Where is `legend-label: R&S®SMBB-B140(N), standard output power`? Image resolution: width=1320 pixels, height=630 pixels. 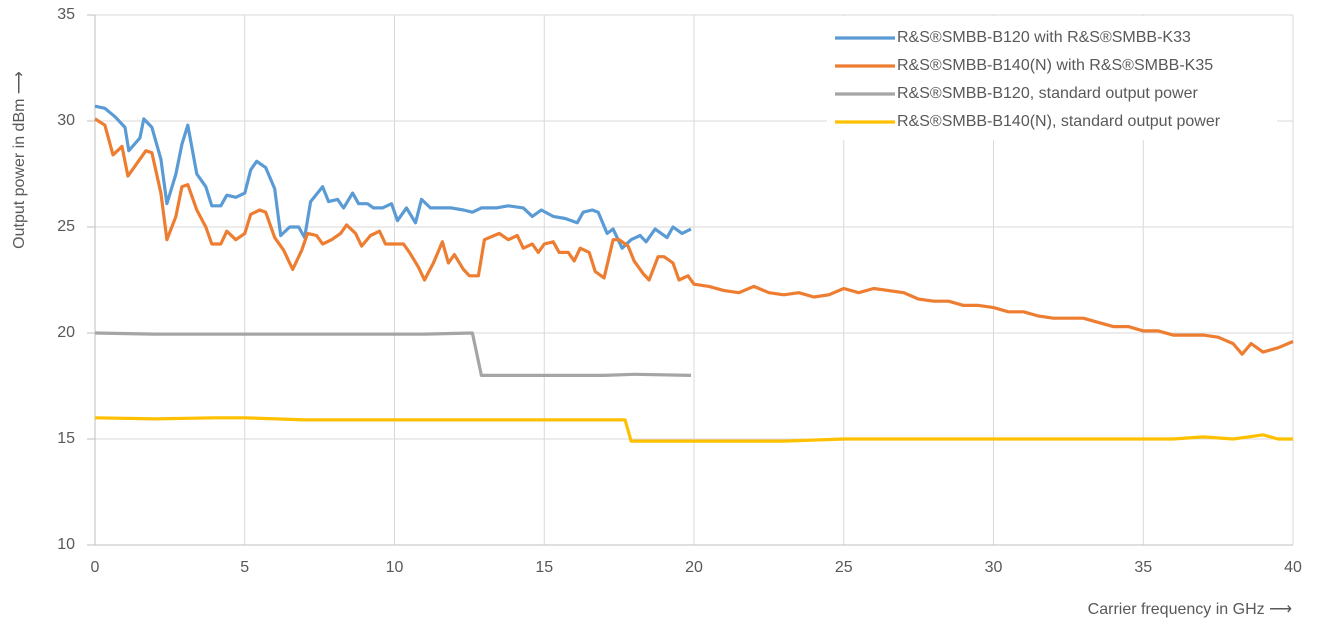 legend-label: R&S®SMBB-B140(N), standard output power is located at coordinates (1059, 121).